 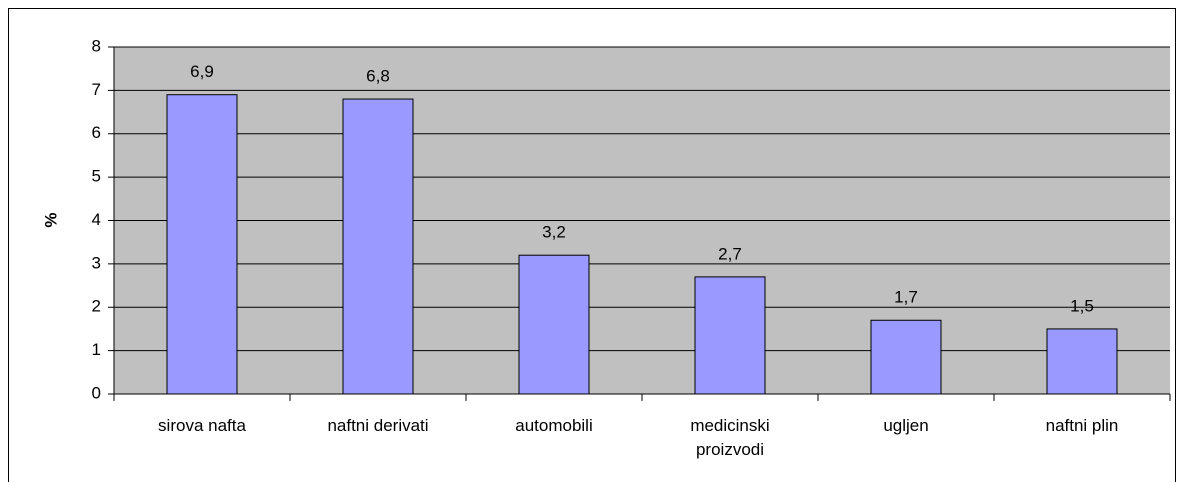 What do you see at coordinates (96, 306) in the screenshot?
I see `y-tick-label: 2` at bounding box center [96, 306].